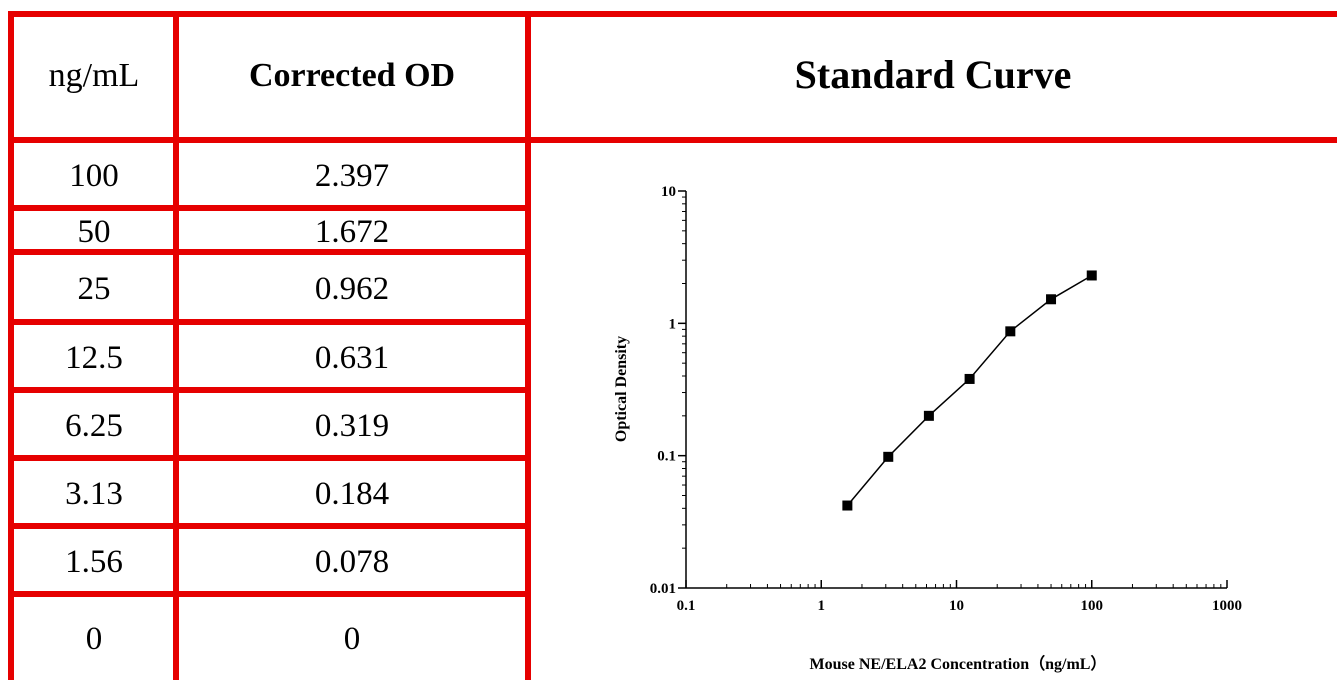 This screenshot has height=680, width=1337. I want to click on table-cell-concentration: 12.5, so click(94, 358).